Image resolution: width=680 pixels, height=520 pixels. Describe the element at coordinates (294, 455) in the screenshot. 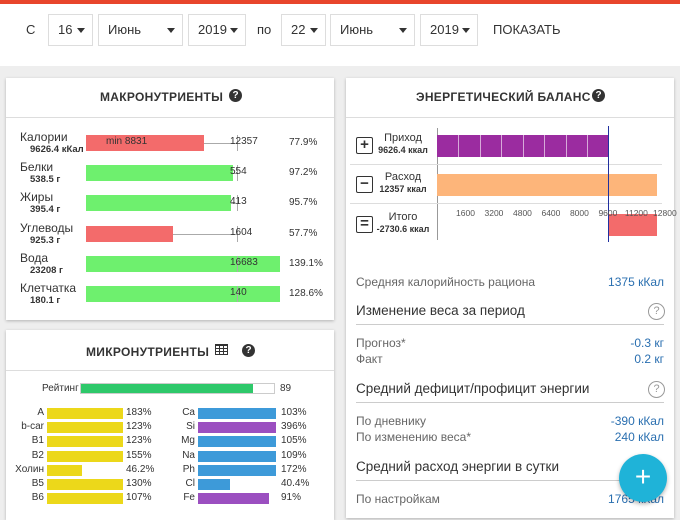

I see `micro-pct: 109%` at that location.